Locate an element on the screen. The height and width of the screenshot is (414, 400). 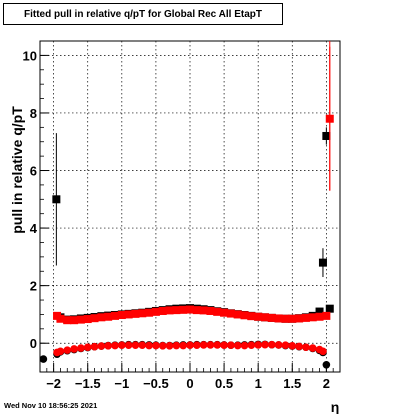
x-tick-label: 0 is located at coordinates (189, 383).